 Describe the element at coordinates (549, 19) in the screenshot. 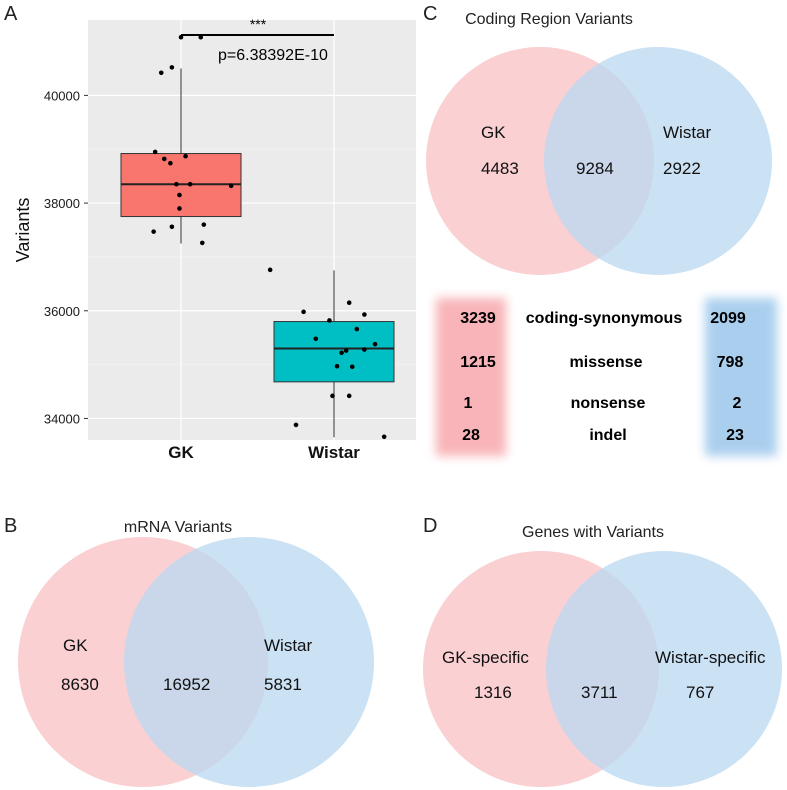

I see `venn-c-title: Coding Region Variants` at that location.